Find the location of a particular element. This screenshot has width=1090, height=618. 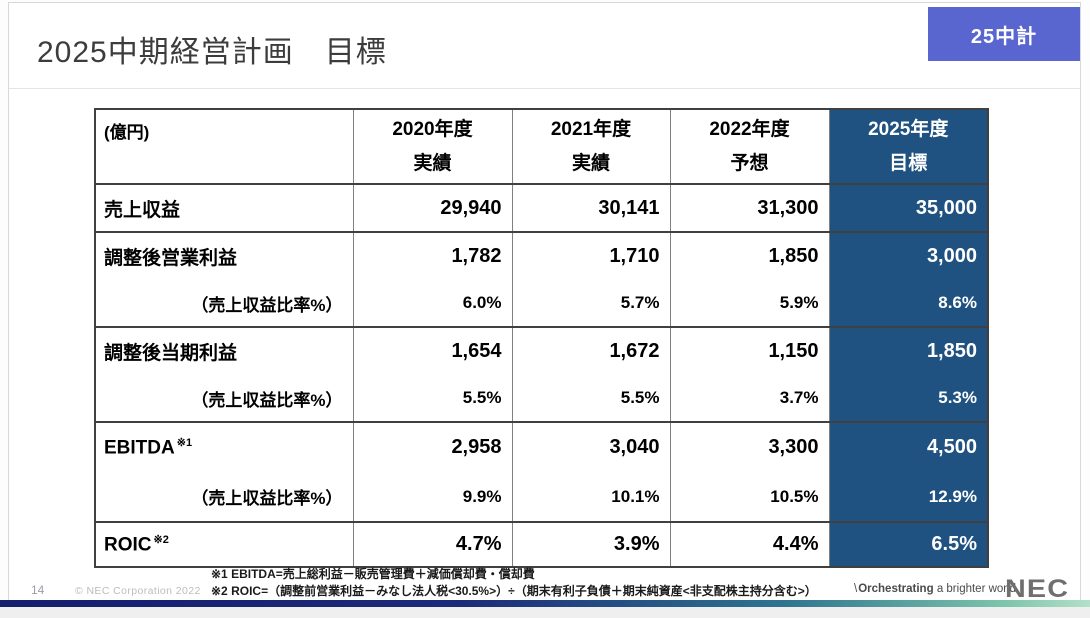

column-header-2021: 2021年度 実績 is located at coordinates (590, 146).